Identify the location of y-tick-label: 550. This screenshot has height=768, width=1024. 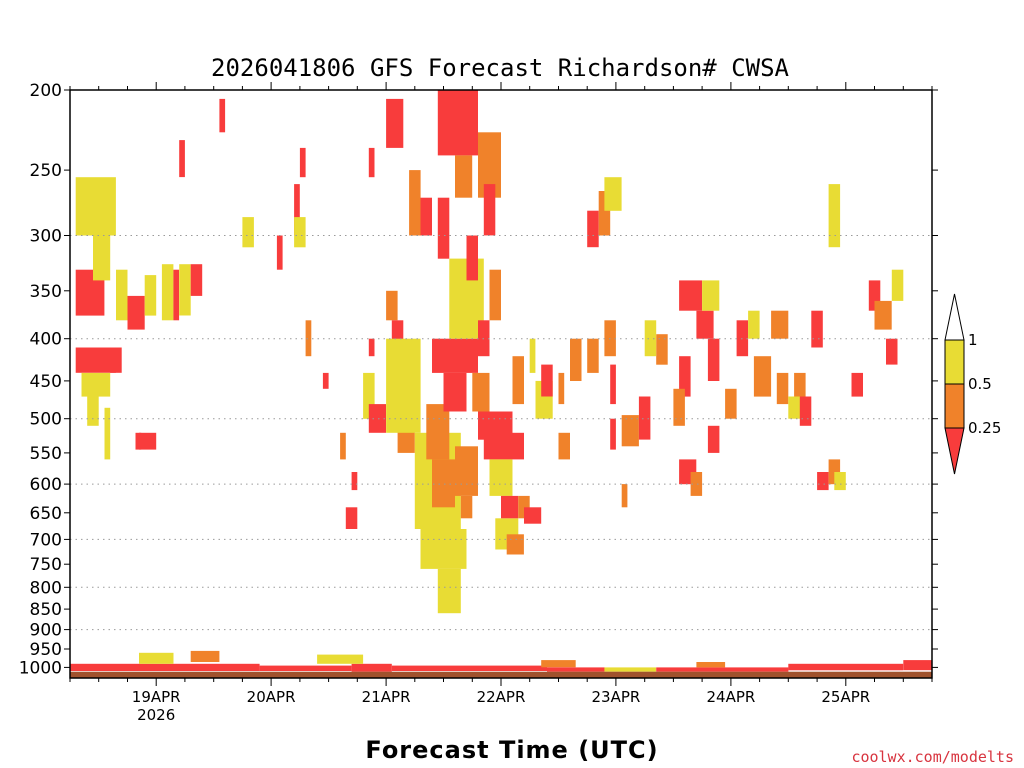
(46, 454).